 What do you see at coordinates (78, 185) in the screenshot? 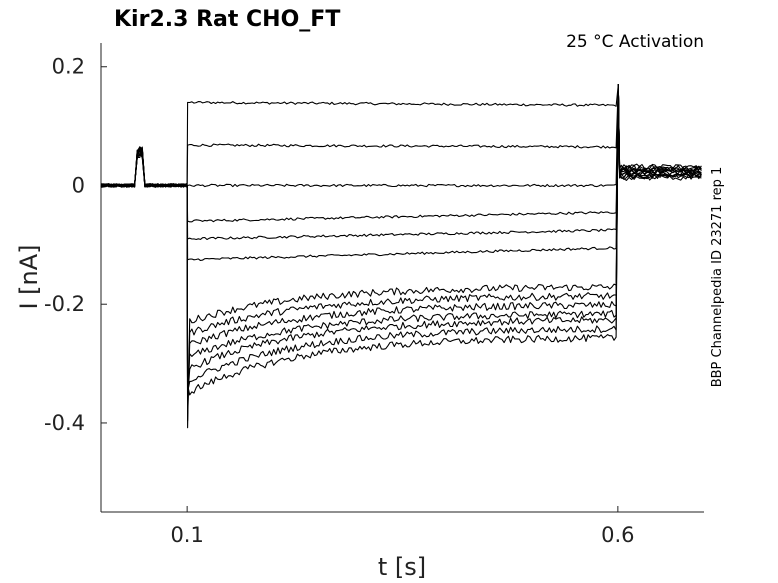
I see `y-tick-label: 0` at bounding box center [78, 185].